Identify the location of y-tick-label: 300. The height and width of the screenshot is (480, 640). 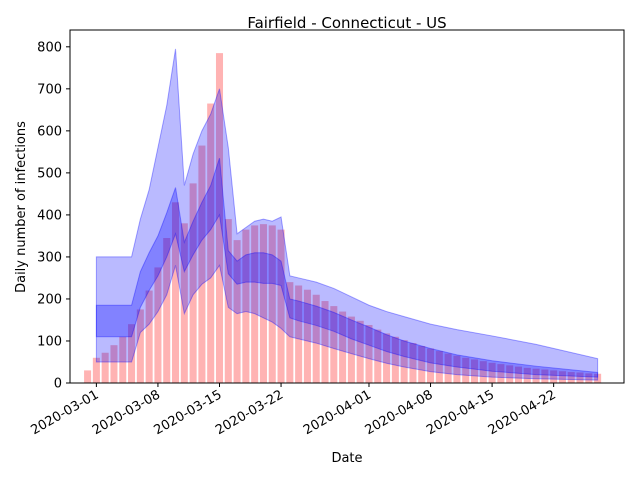
(49, 257).